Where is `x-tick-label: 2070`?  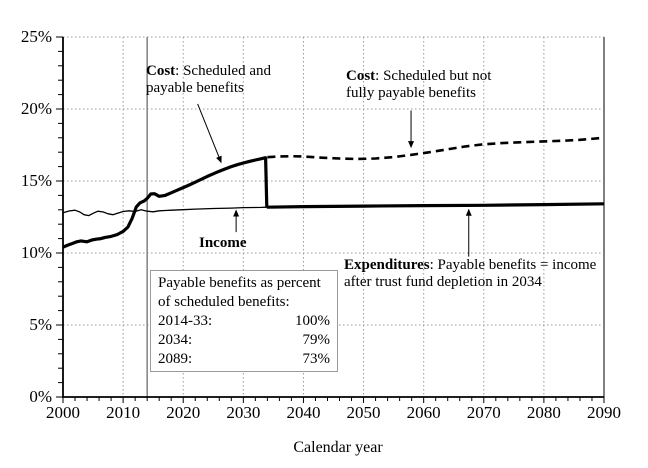
x-tick-label: 2070 is located at coordinates (483, 412).